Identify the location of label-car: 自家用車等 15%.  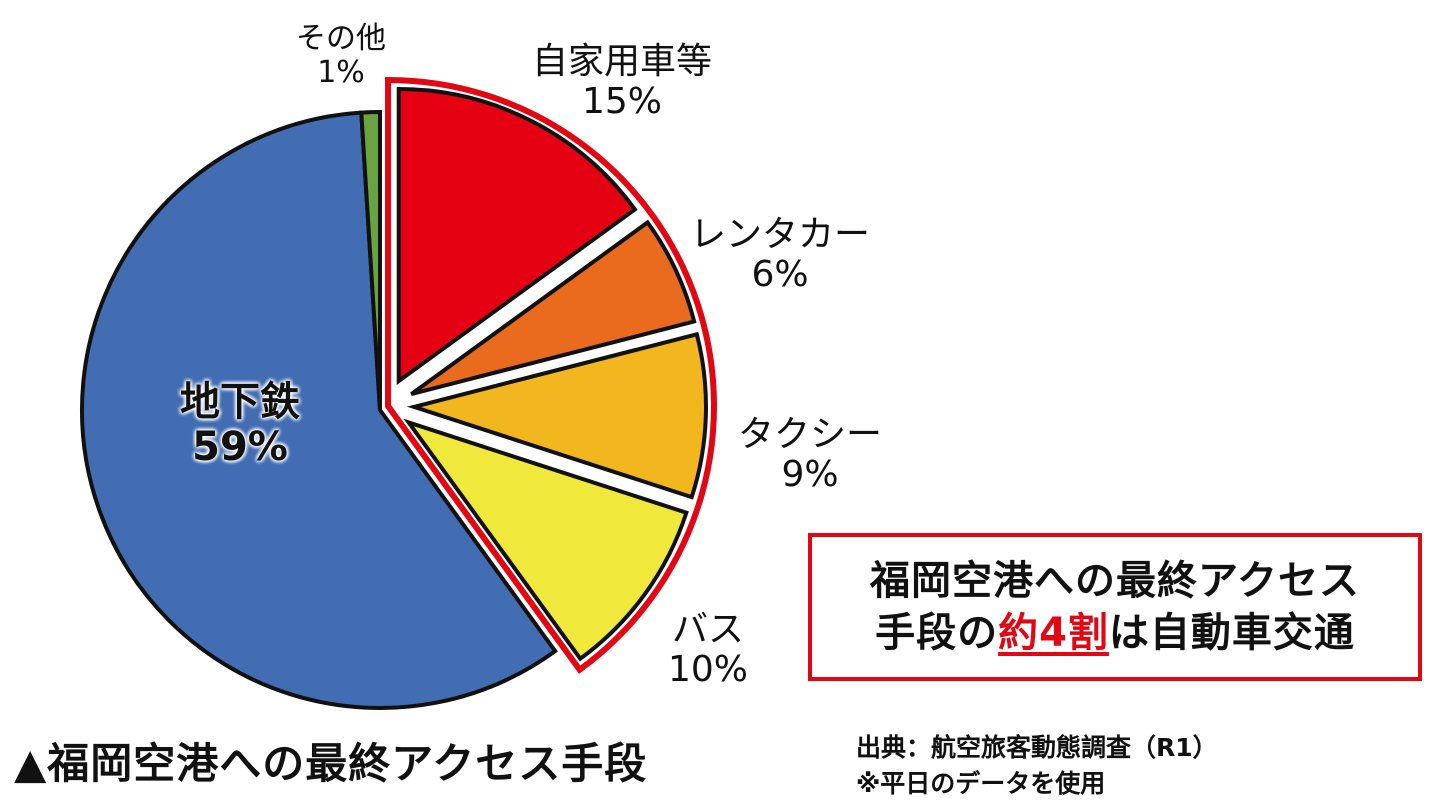
(622, 82).